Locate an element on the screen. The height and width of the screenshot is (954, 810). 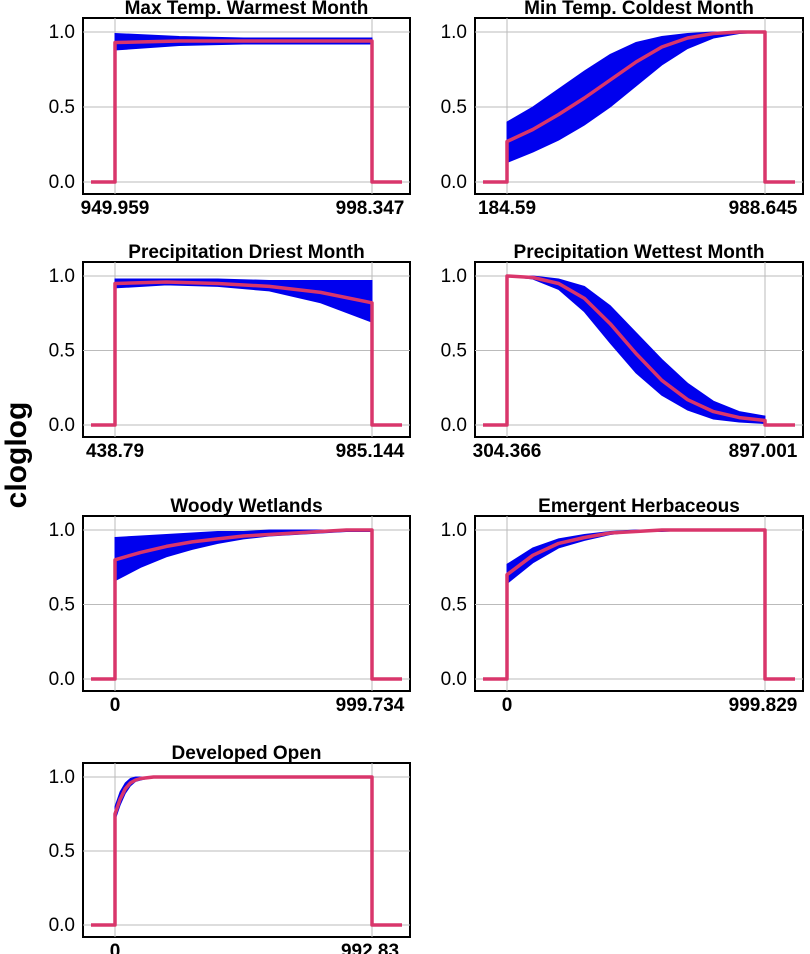
chart-title: Min Temp. Coldest Month is located at coordinates (639, 9).